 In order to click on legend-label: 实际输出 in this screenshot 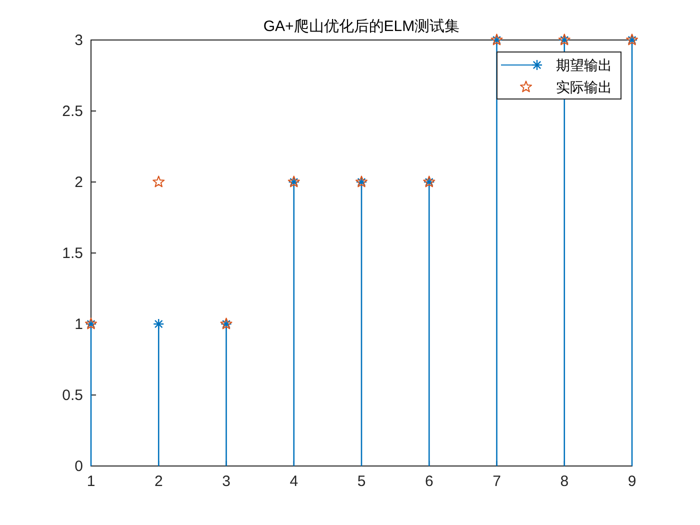, I will do `click(584, 87)`.